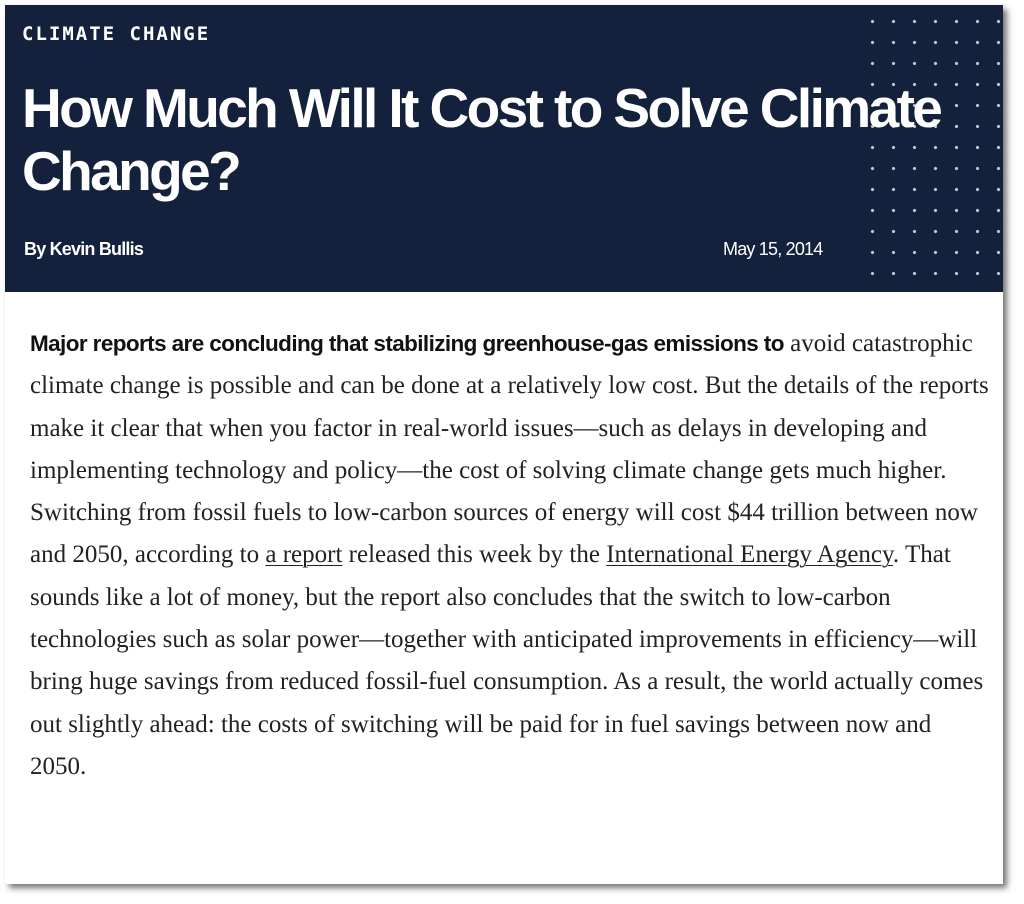 The image size is (1024, 904). Describe the element at coordinates (474, 555) in the screenshot. I see `article-text: released this week by the` at that location.